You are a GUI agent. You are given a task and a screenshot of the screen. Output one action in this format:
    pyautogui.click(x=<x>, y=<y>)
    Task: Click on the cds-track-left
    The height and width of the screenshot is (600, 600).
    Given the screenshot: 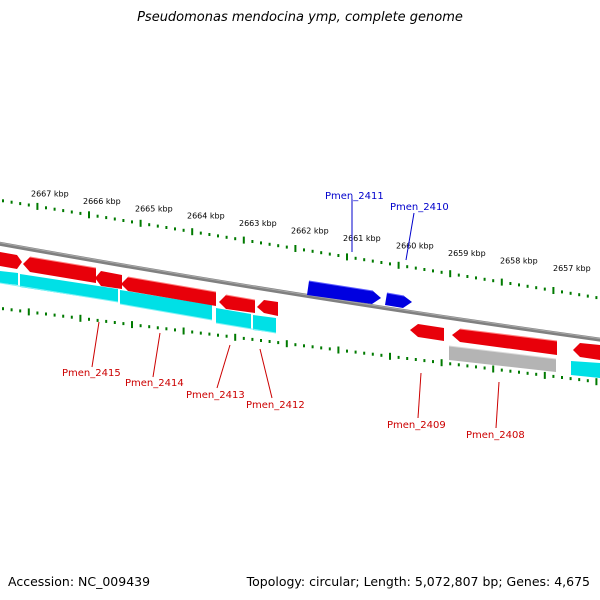 What is the action you would take?
    pyautogui.click(x=138, y=302)
    